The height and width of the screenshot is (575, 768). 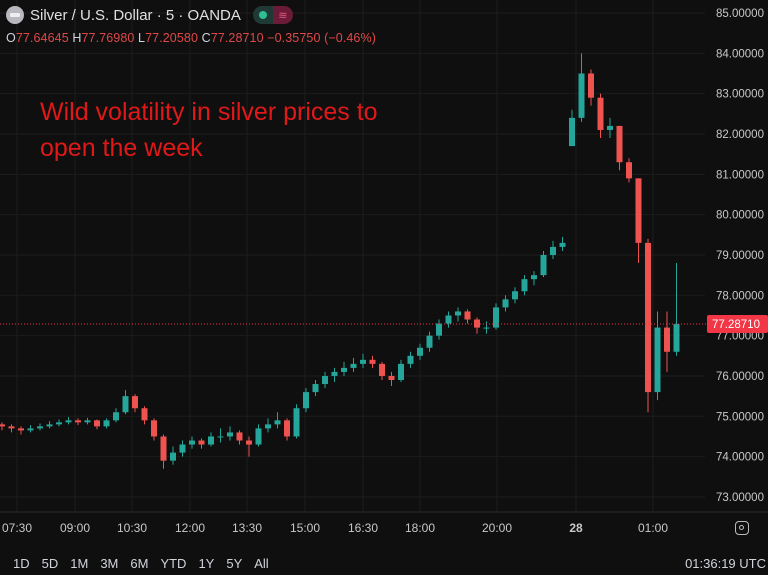 I want to click on y-tick-label: 79.00000, so click(x=740, y=256).